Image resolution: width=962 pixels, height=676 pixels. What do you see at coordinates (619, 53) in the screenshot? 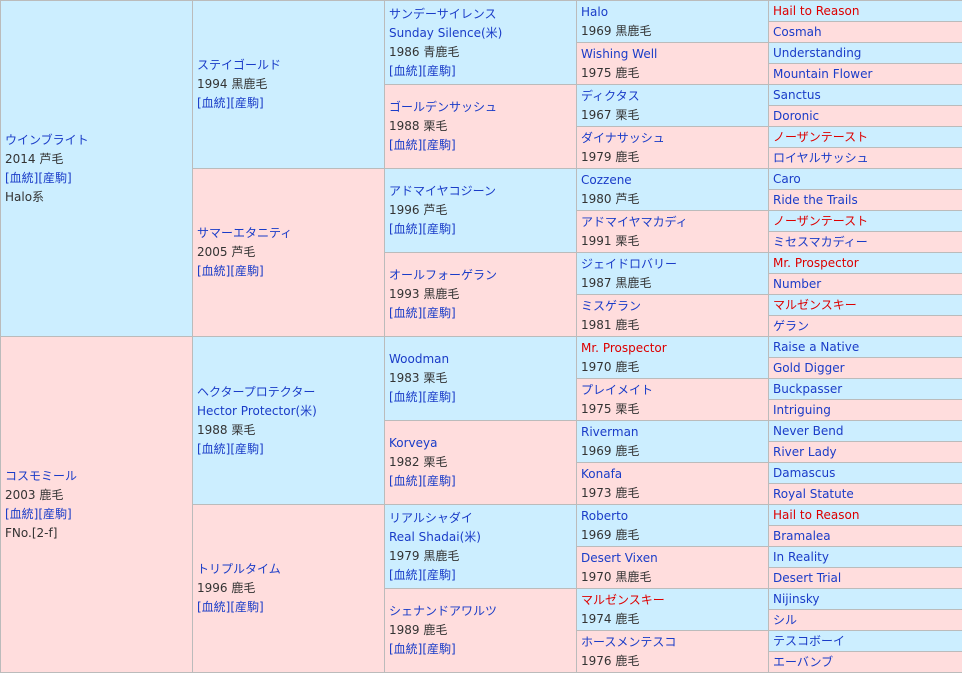
I see `horse-name-link: Wishing Well` at bounding box center [619, 53].